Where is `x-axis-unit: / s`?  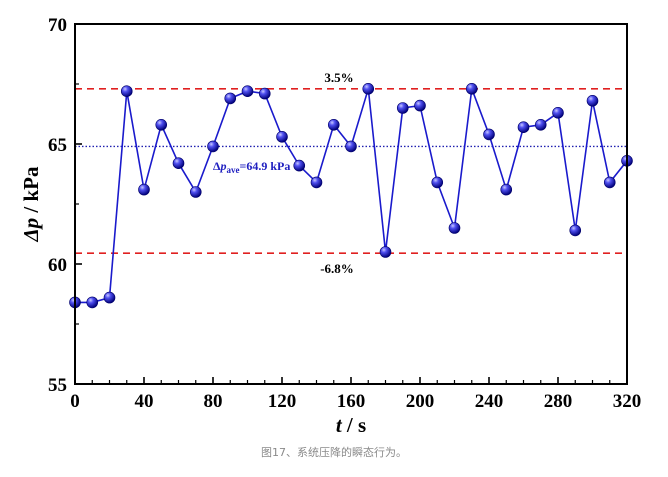
x-axis-unit: / s is located at coordinates (354, 425).